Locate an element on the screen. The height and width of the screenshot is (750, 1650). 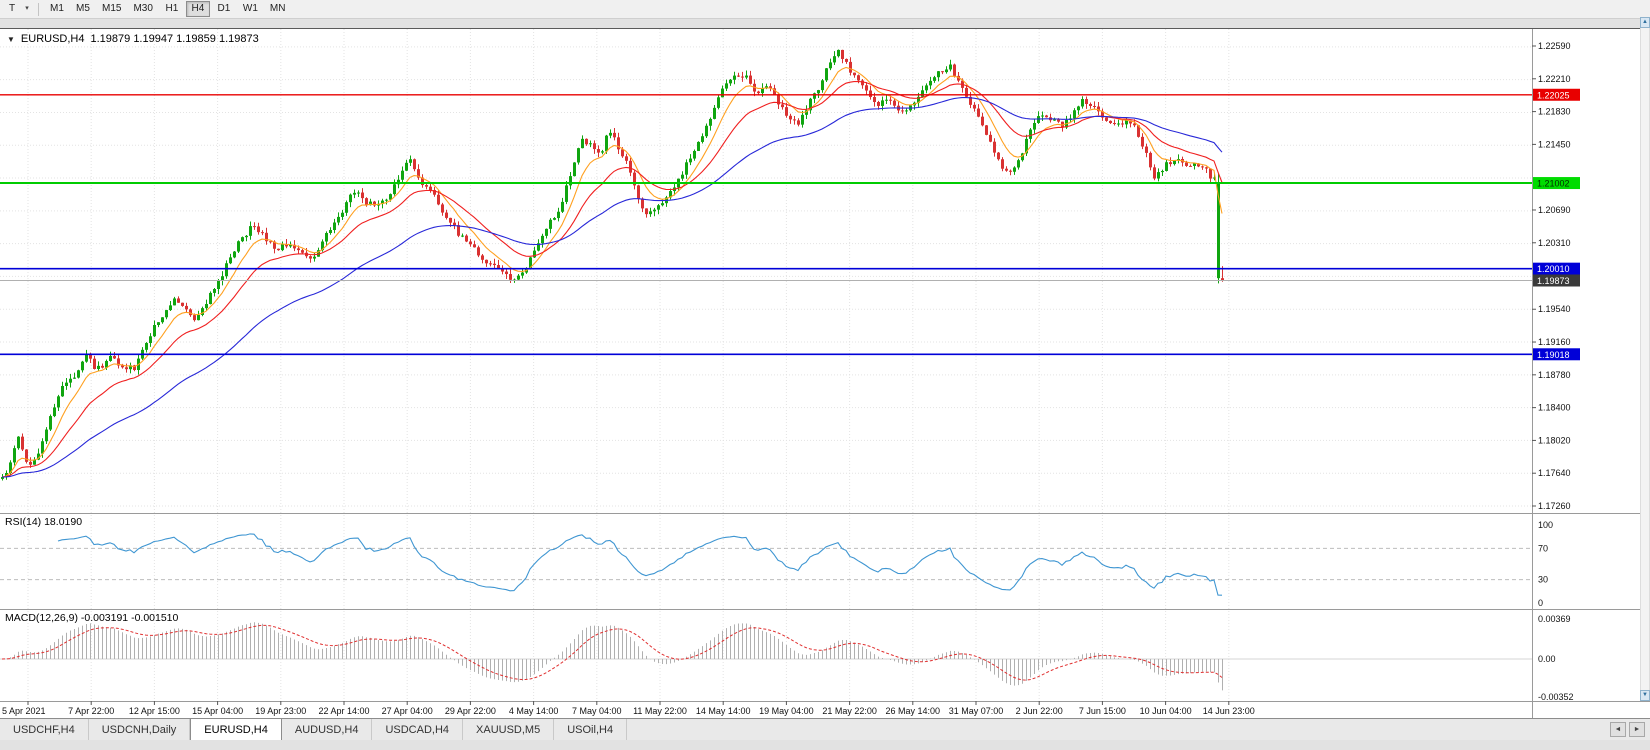
scrollbar-track is located at coordinates (1645, 359).